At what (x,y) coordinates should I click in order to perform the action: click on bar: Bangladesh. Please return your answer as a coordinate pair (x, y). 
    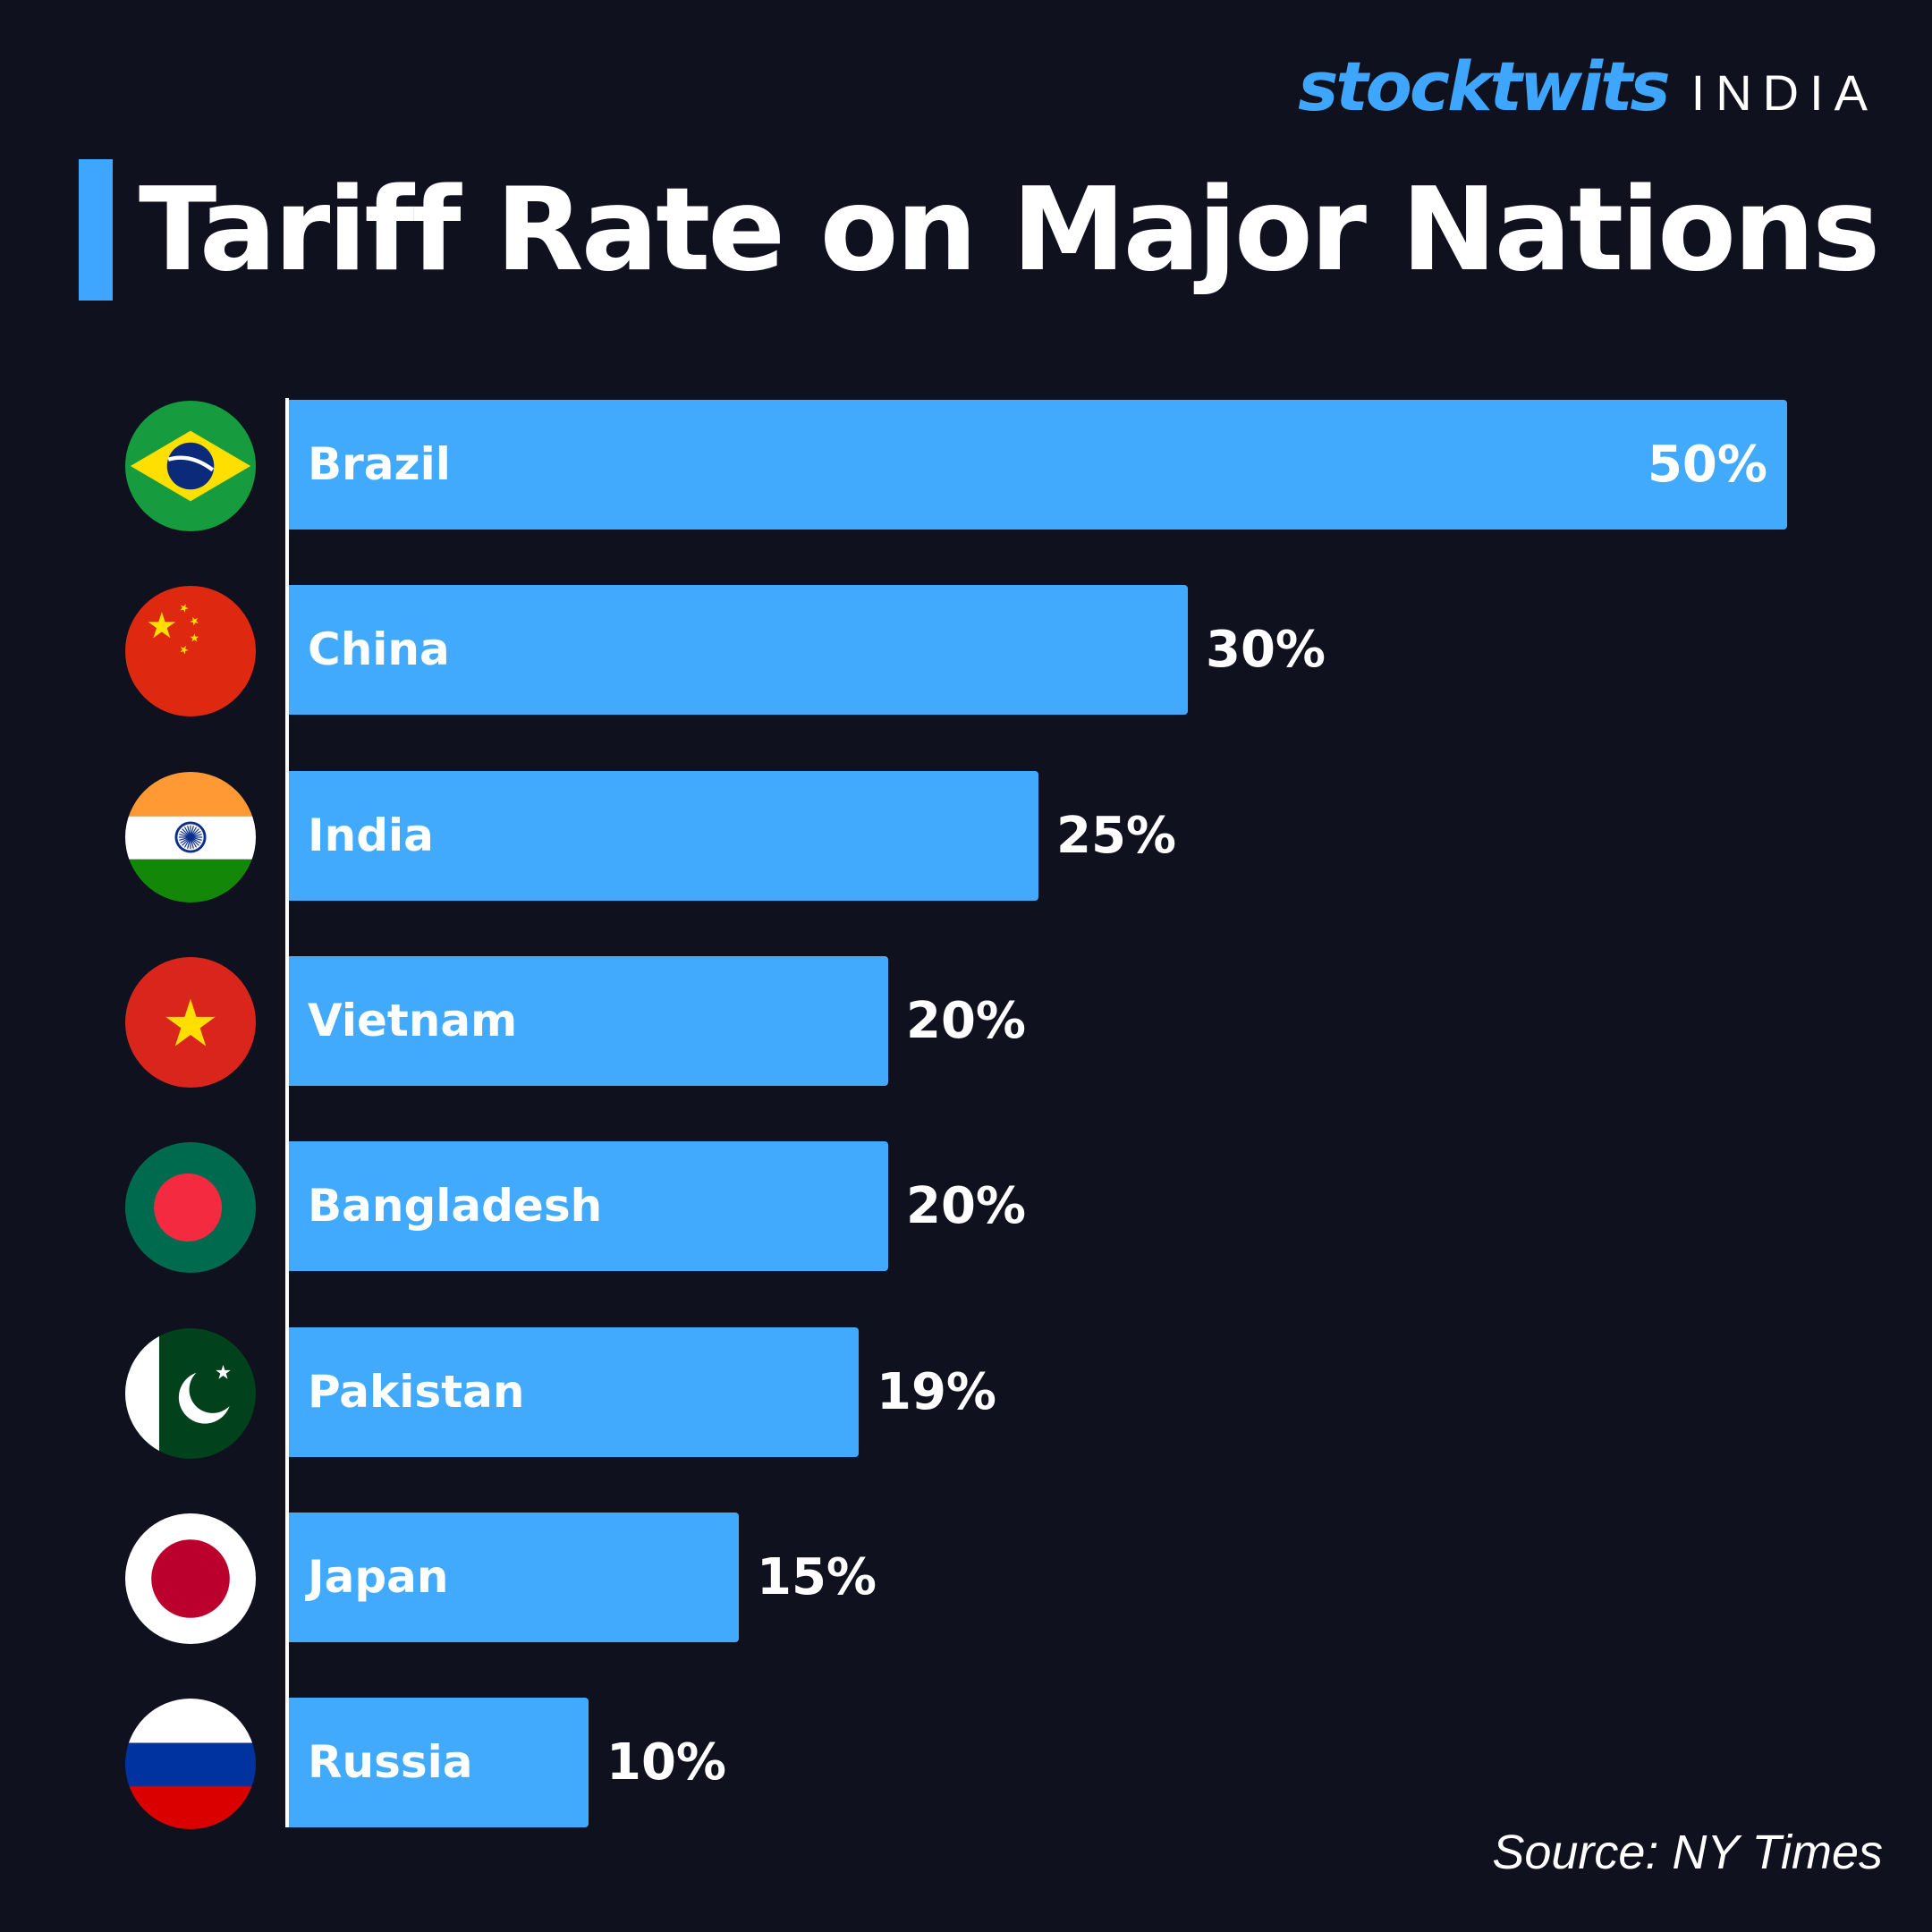
    Looking at the image, I should click on (588, 1206).